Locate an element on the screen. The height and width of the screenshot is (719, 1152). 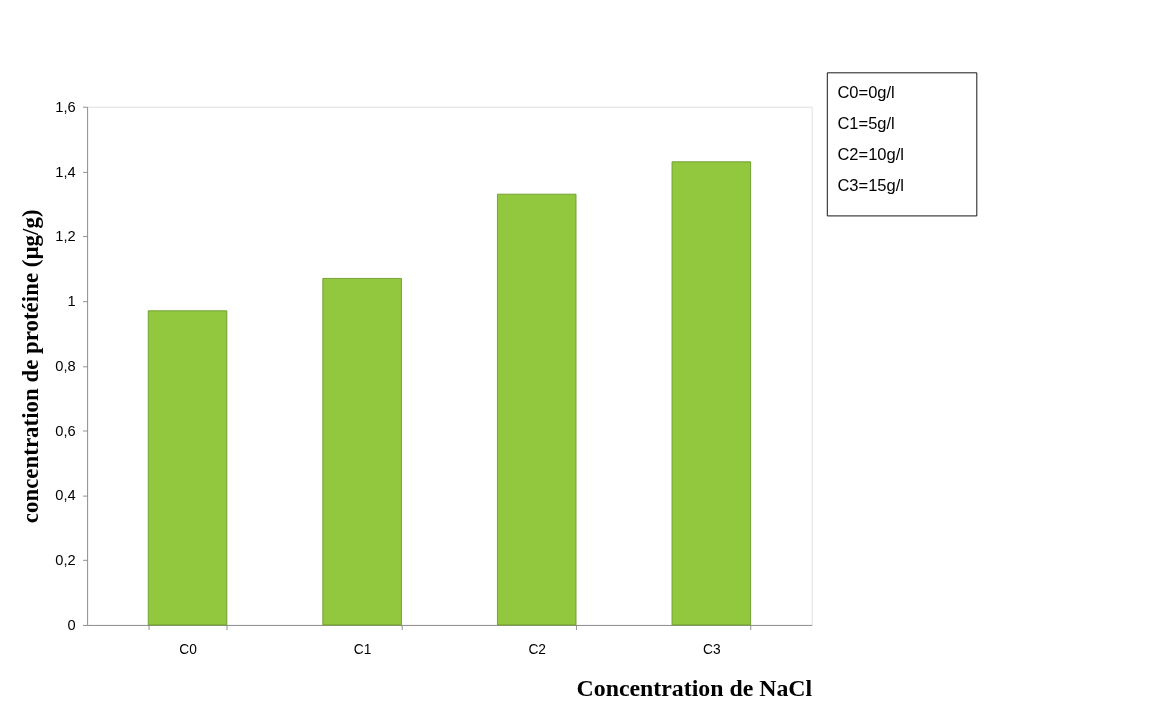
y-tick-label: 0,4 is located at coordinates (65, 495).